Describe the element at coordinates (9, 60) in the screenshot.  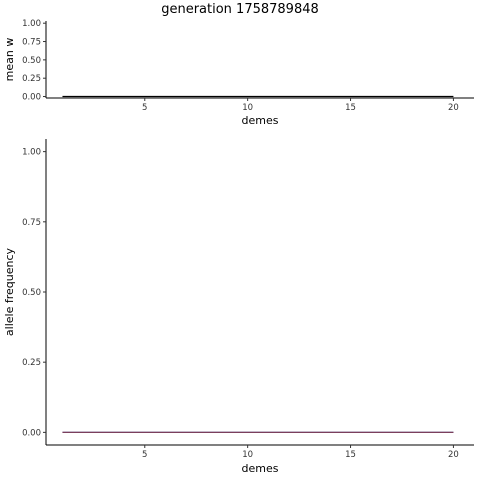
I see `y-axis-title: mean w` at that location.